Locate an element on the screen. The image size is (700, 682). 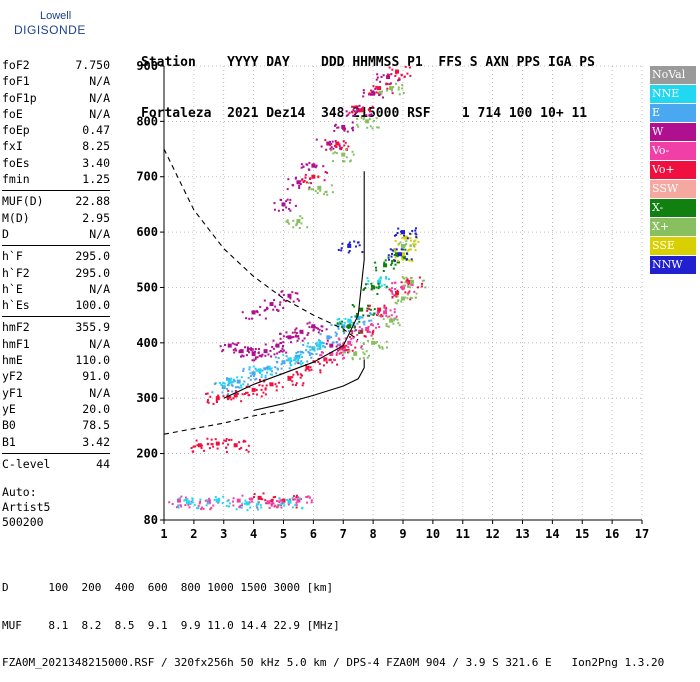
legend-item-w: W is located at coordinates (673, 132).